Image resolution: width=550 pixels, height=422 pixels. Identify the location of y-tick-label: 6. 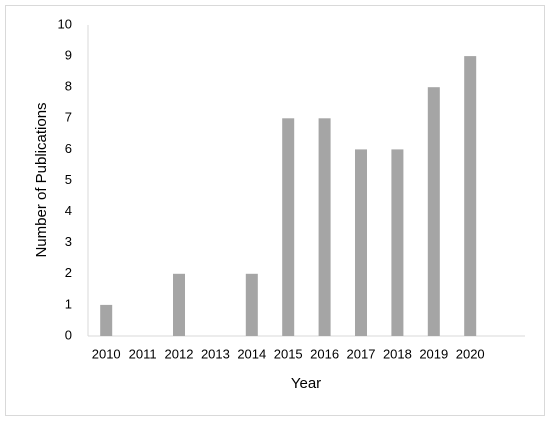
(68, 148).